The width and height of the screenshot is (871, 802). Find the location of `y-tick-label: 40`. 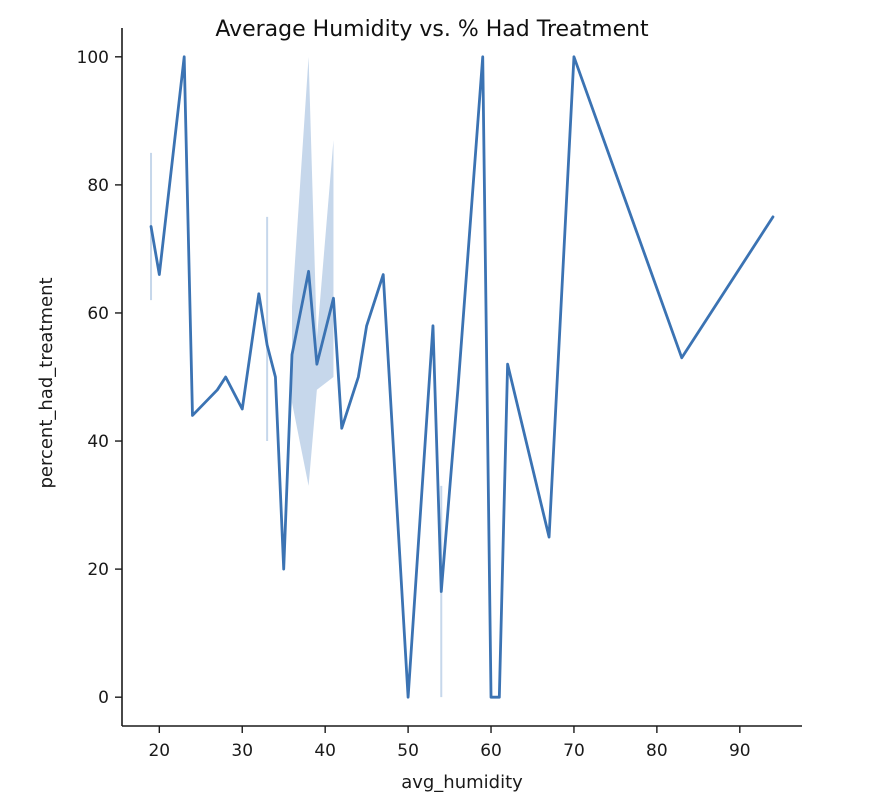

y-tick-label: 40 is located at coordinates (98, 442).